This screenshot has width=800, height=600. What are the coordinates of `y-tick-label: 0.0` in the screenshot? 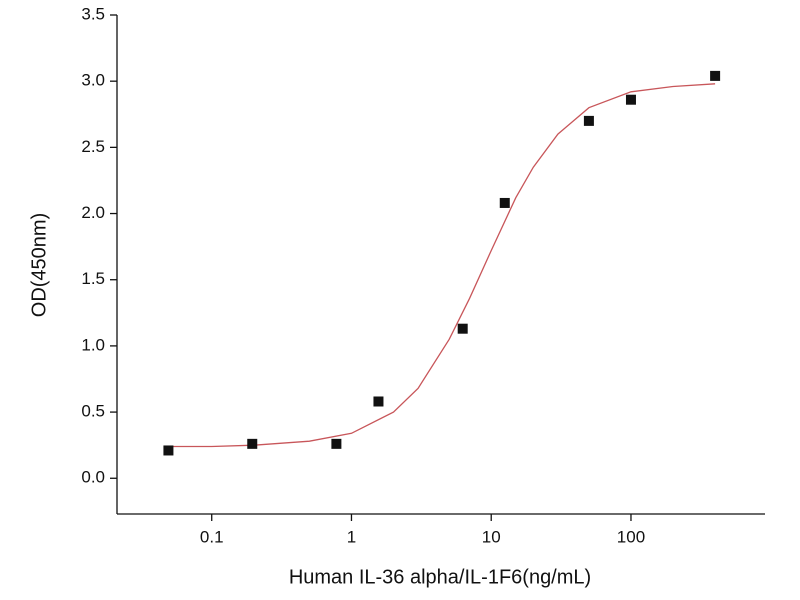 It's located at (93, 477).